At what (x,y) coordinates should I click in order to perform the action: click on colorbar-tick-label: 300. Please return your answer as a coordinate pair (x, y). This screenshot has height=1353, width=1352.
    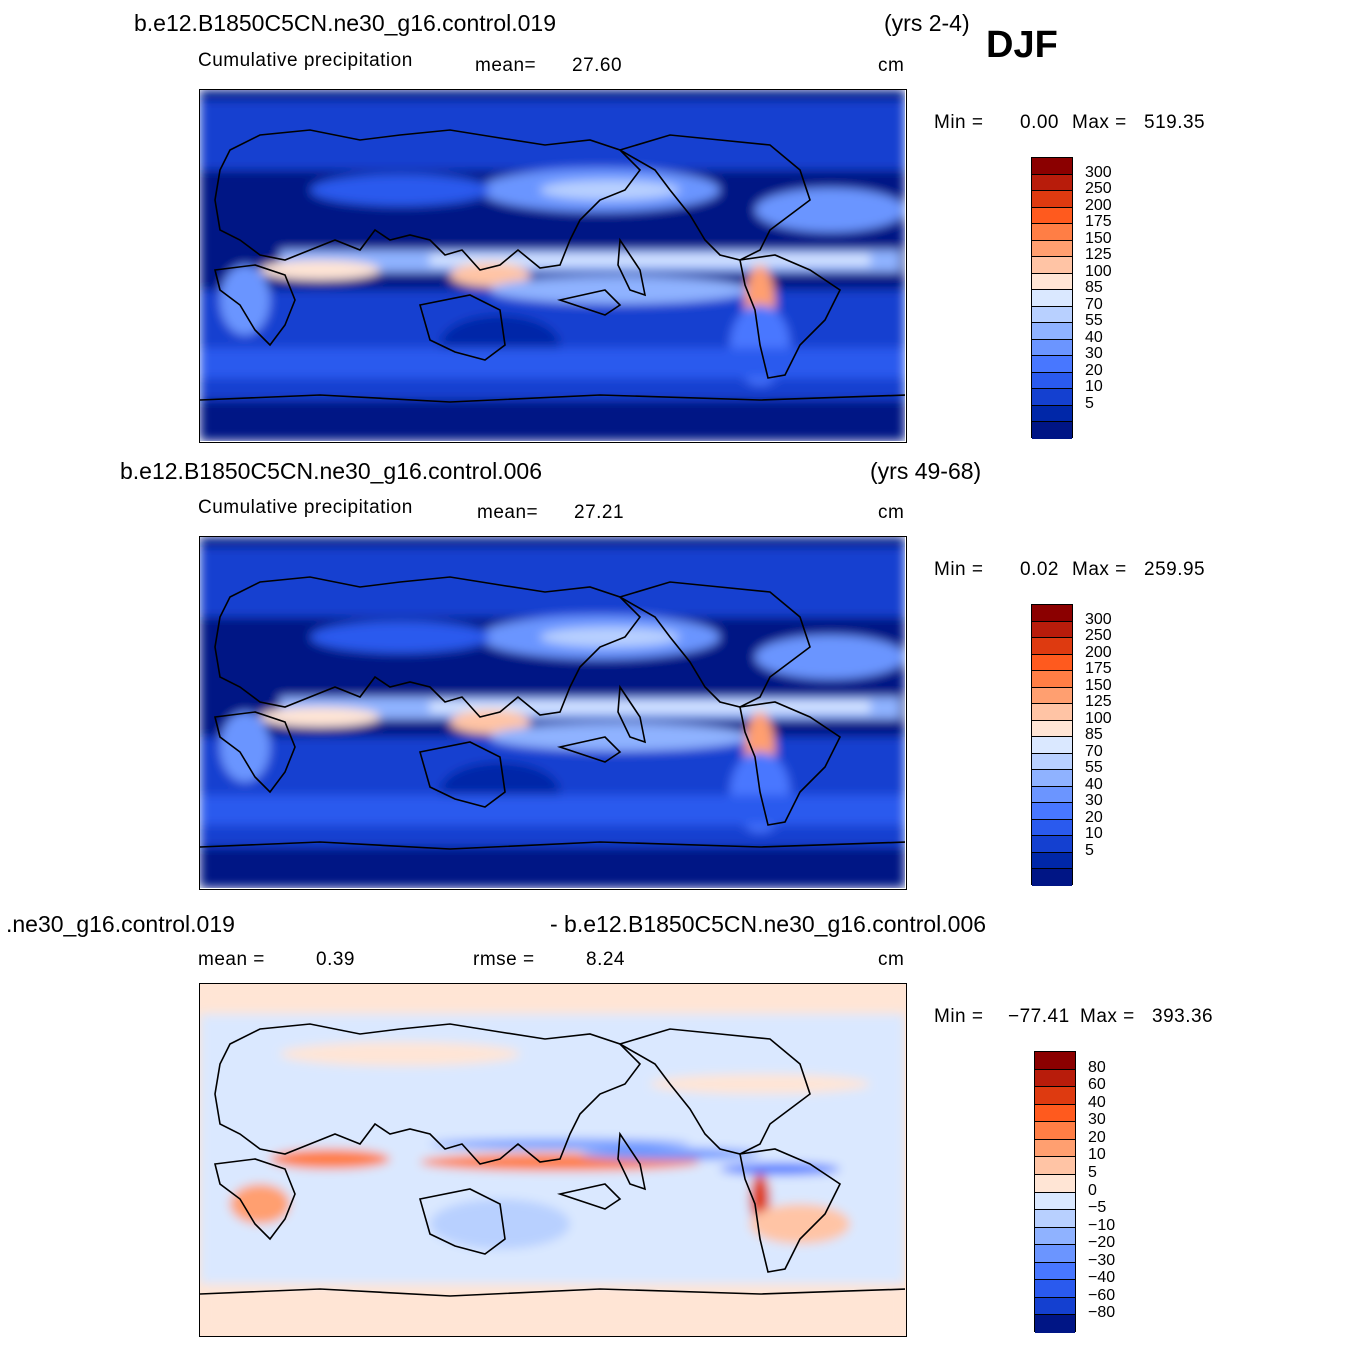
    Looking at the image, I should click on (1098, 619).